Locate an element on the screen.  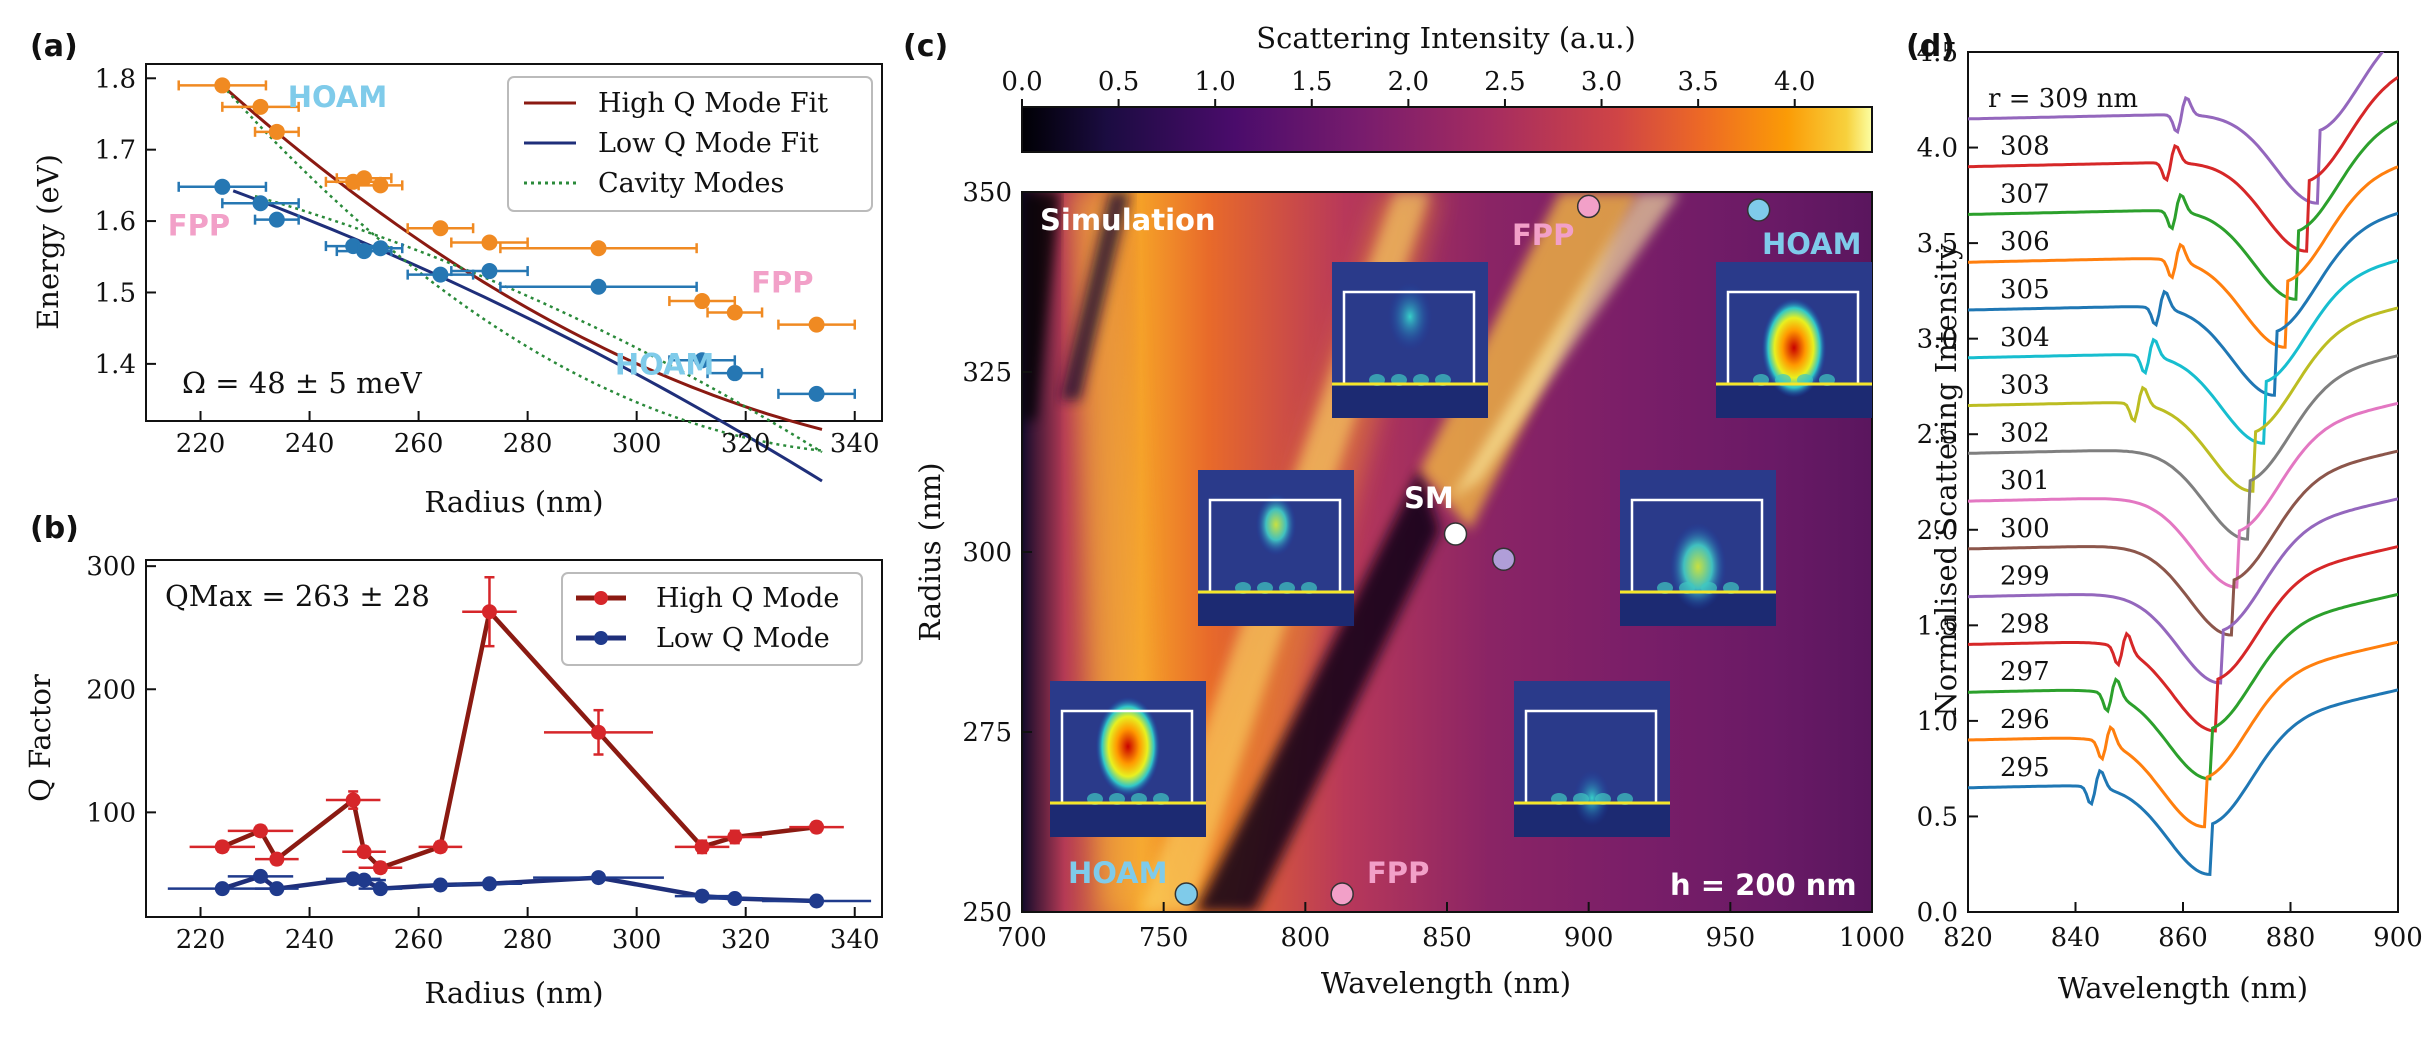
panel-a-points is located at coordinates (516, 239).